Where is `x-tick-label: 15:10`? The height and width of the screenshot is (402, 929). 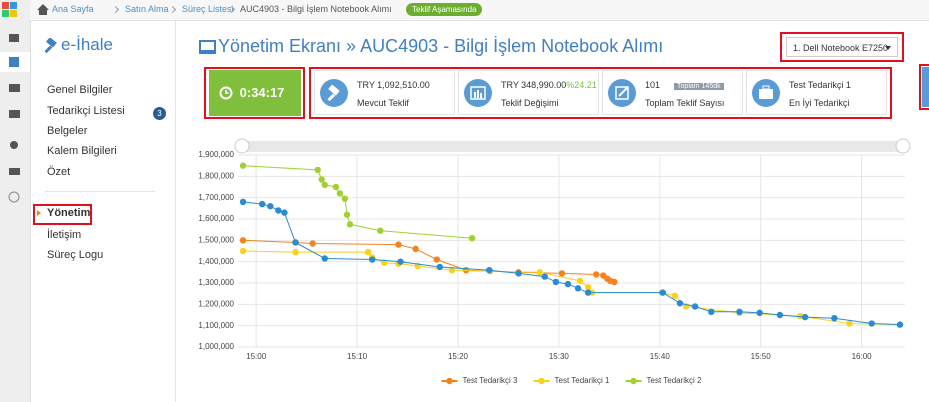 x-tick-label: 15:10 is located at coordinates (357, 356).